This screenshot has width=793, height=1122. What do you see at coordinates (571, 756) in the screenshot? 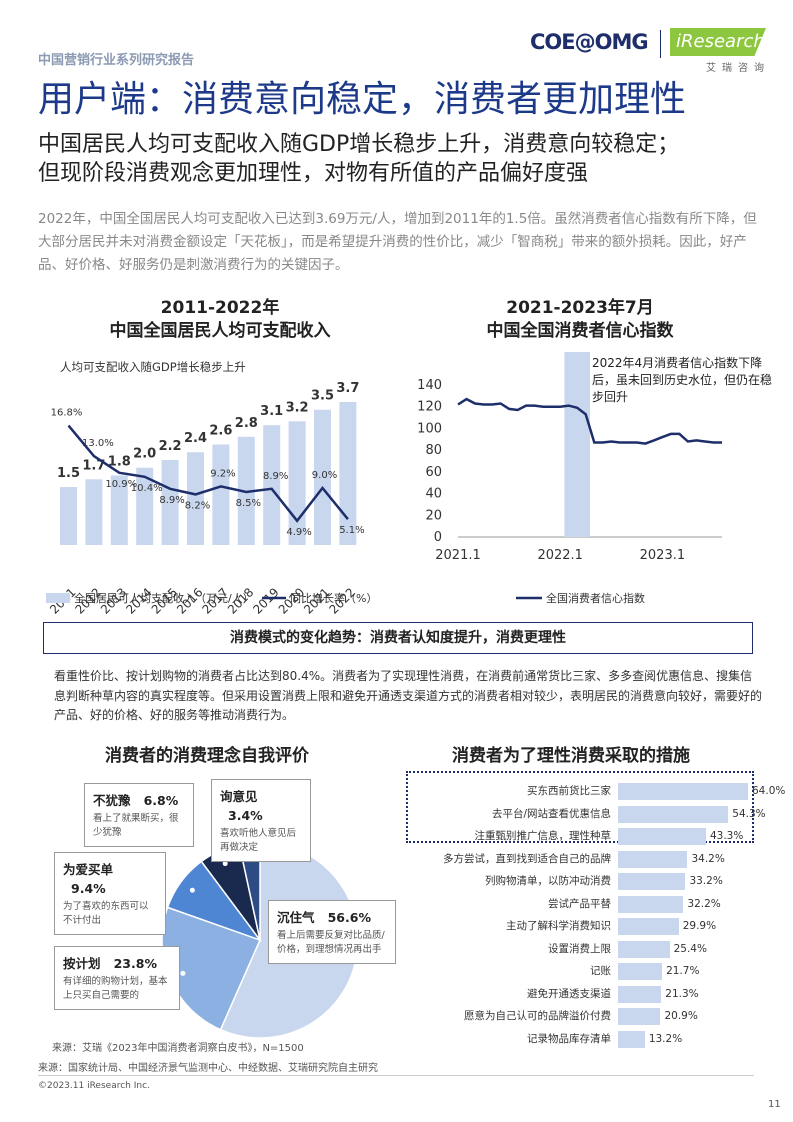
I see `measures-section-title: 消费者为了理性消费采取的措施` at bounding box center [571, 756].